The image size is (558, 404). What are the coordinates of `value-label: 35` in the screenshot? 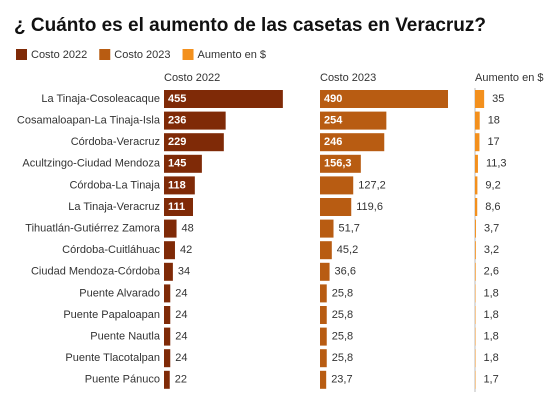 It's located at (498, 99).